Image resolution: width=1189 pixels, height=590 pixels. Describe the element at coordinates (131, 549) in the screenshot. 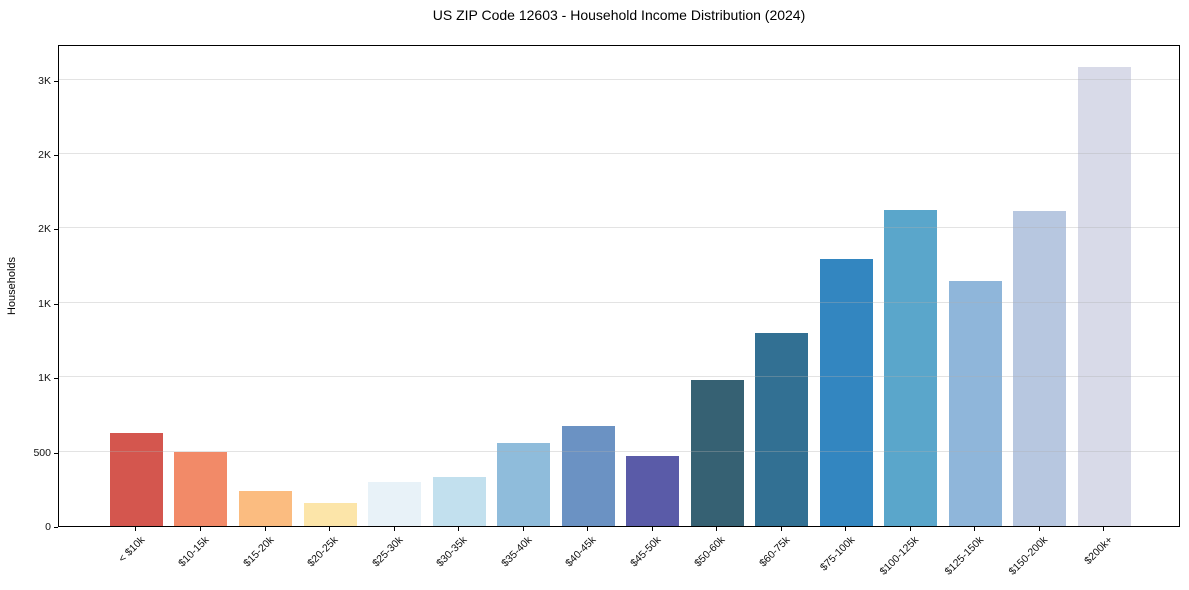

I see `x-tick-label-text: < $10k` at that location.